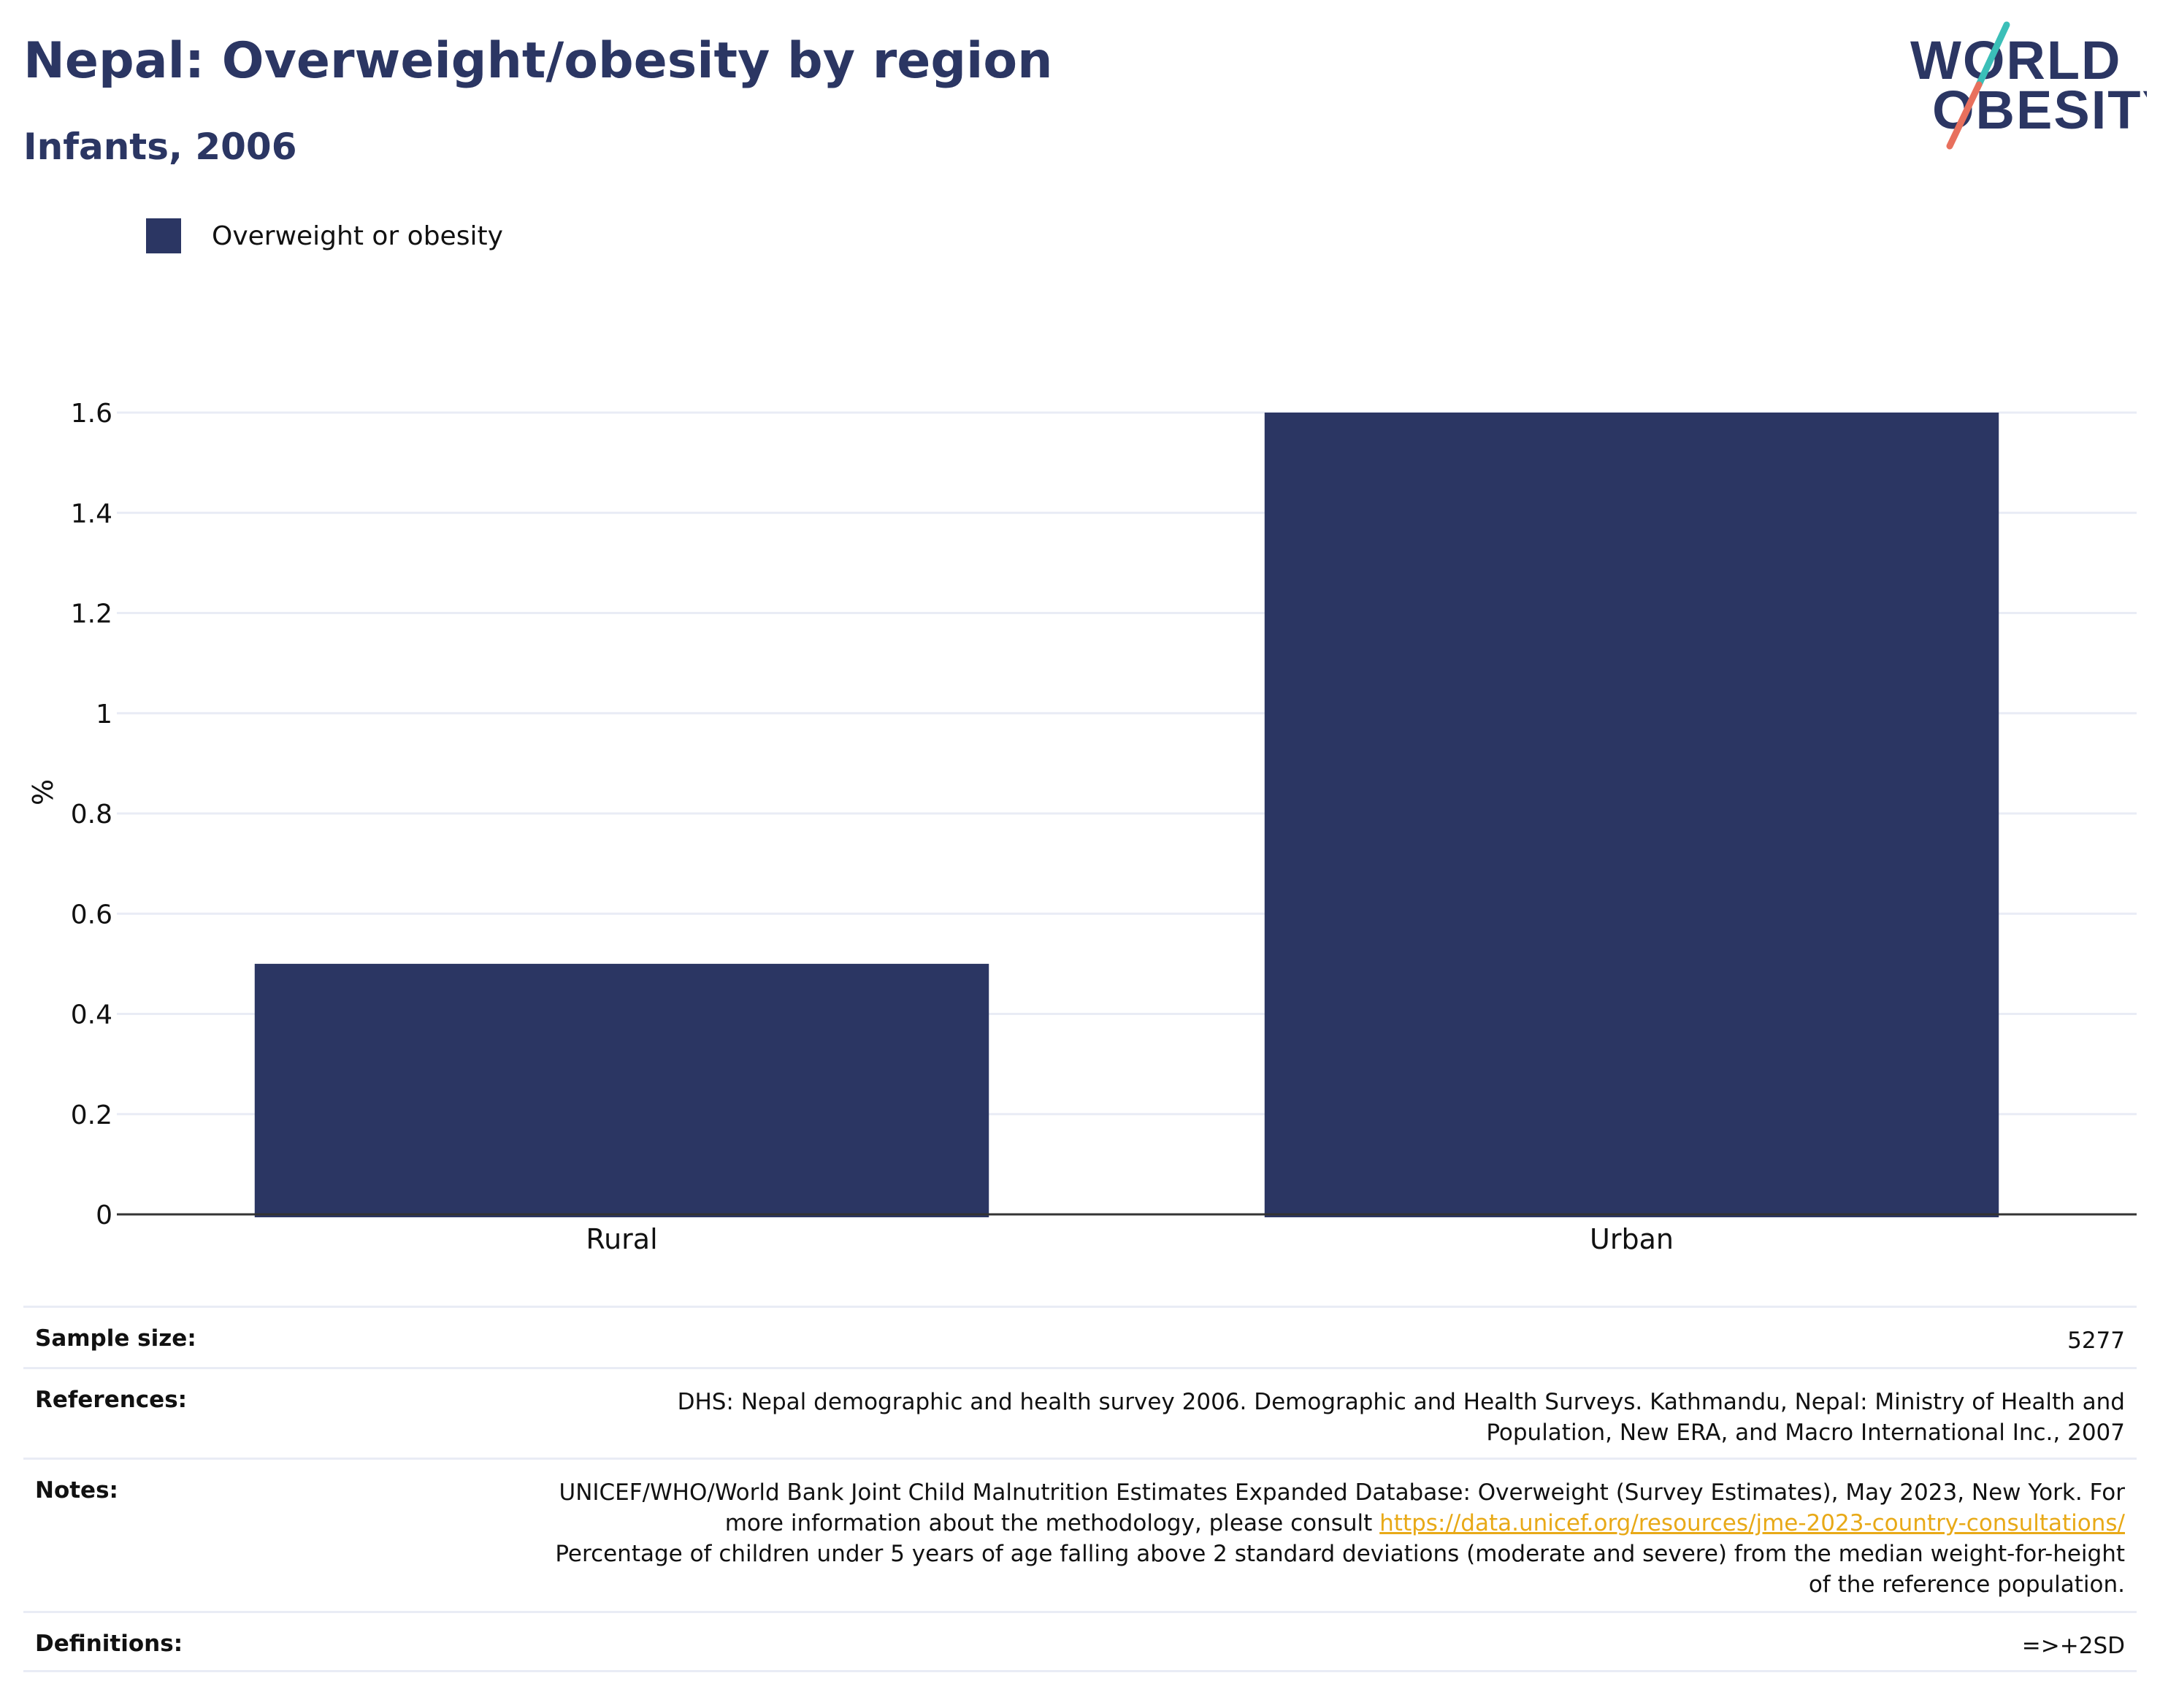  What do you see at coordinates (91, 614) in the screenshot?
I see `y-tick-label: 1.2` at bounding box center [91, 614].